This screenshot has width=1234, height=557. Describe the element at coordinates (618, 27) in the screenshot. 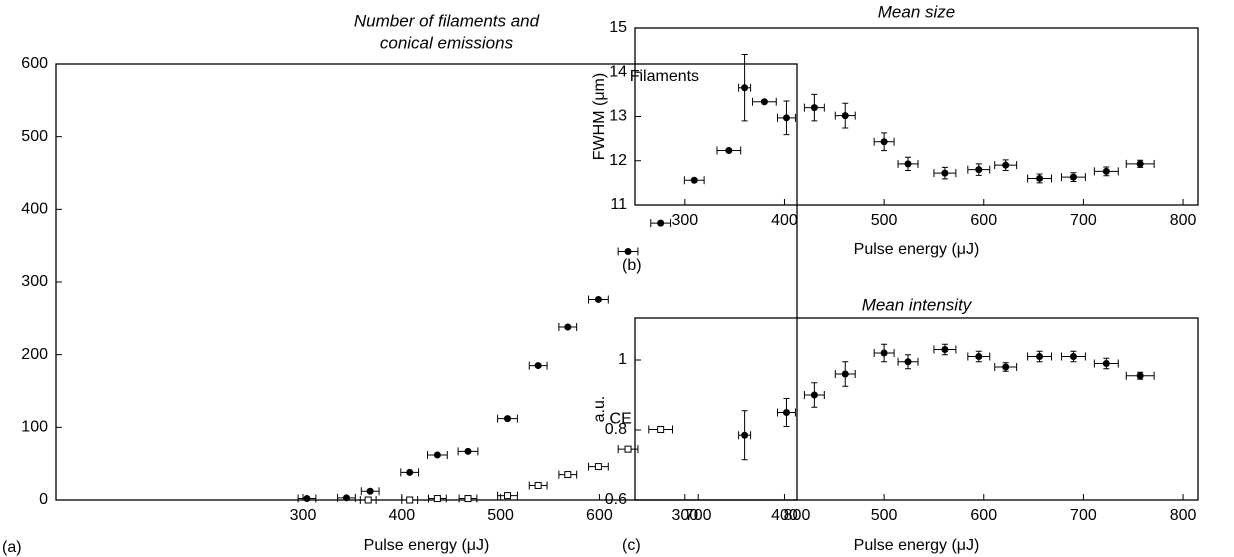

I see `y-tick-label: 15` at that location.